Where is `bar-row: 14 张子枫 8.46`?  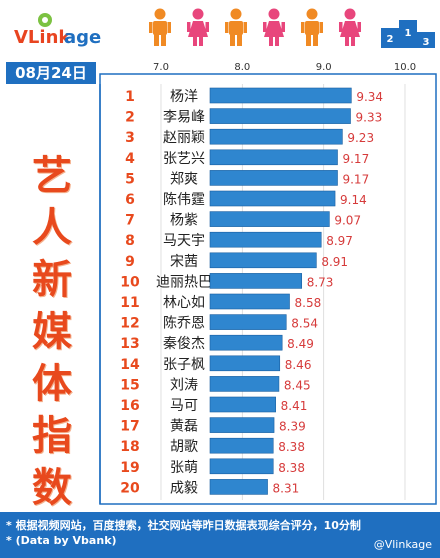
bar-row: 14 张子枫 8.46 is located at coordinates (216, 364).